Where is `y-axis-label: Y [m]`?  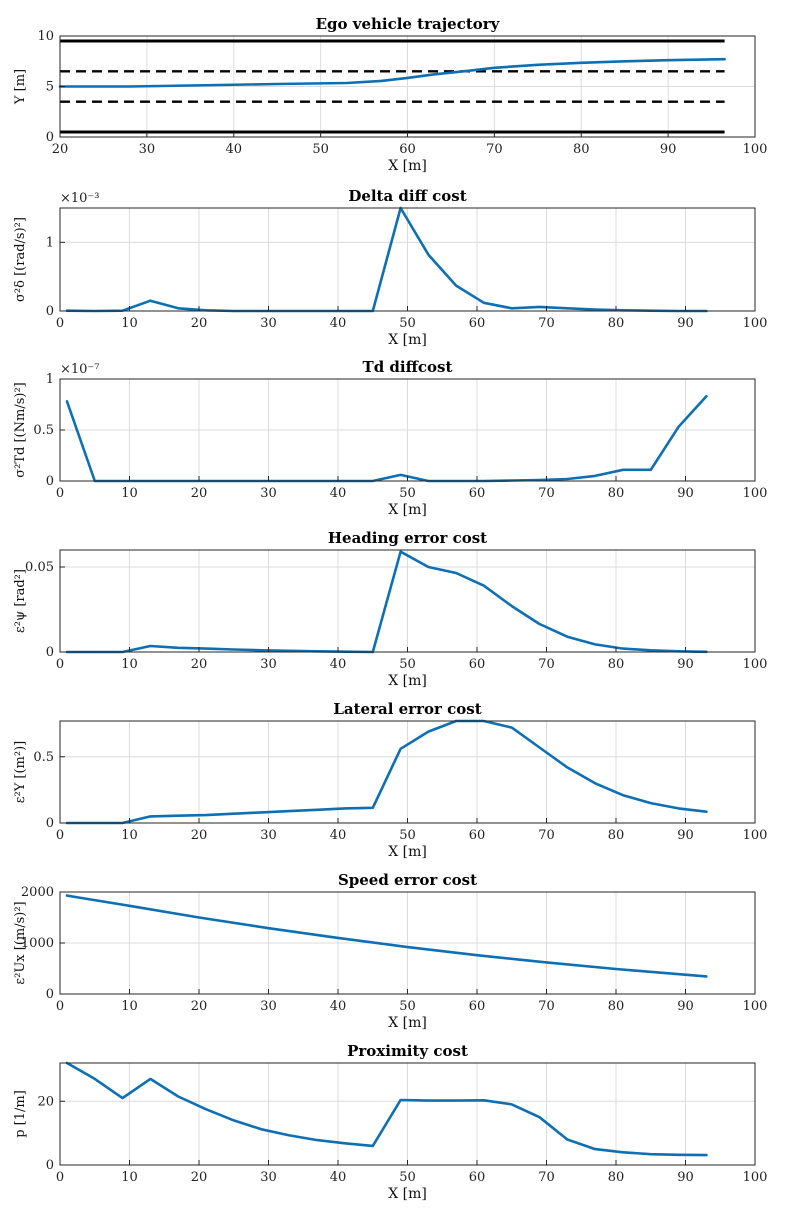
y-axis-label: Y [m] is located at coordinates (20, 87).